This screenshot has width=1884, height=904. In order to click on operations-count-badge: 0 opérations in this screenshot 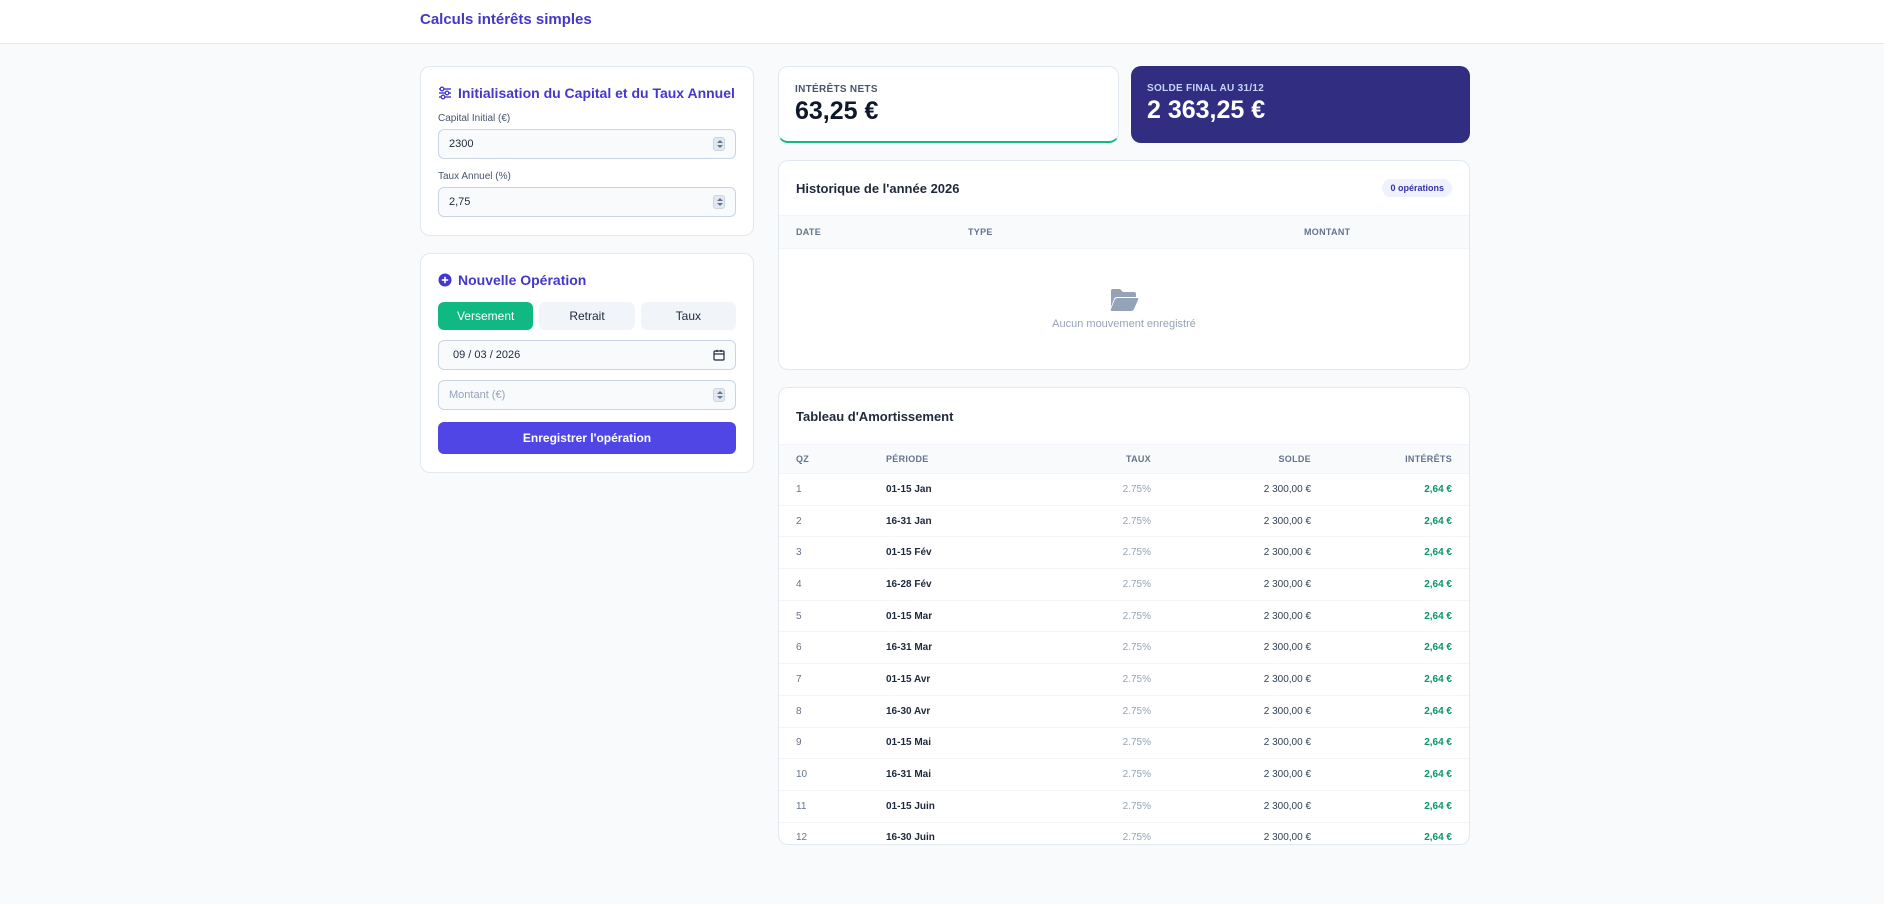, I will do `click(1417, 188)`.